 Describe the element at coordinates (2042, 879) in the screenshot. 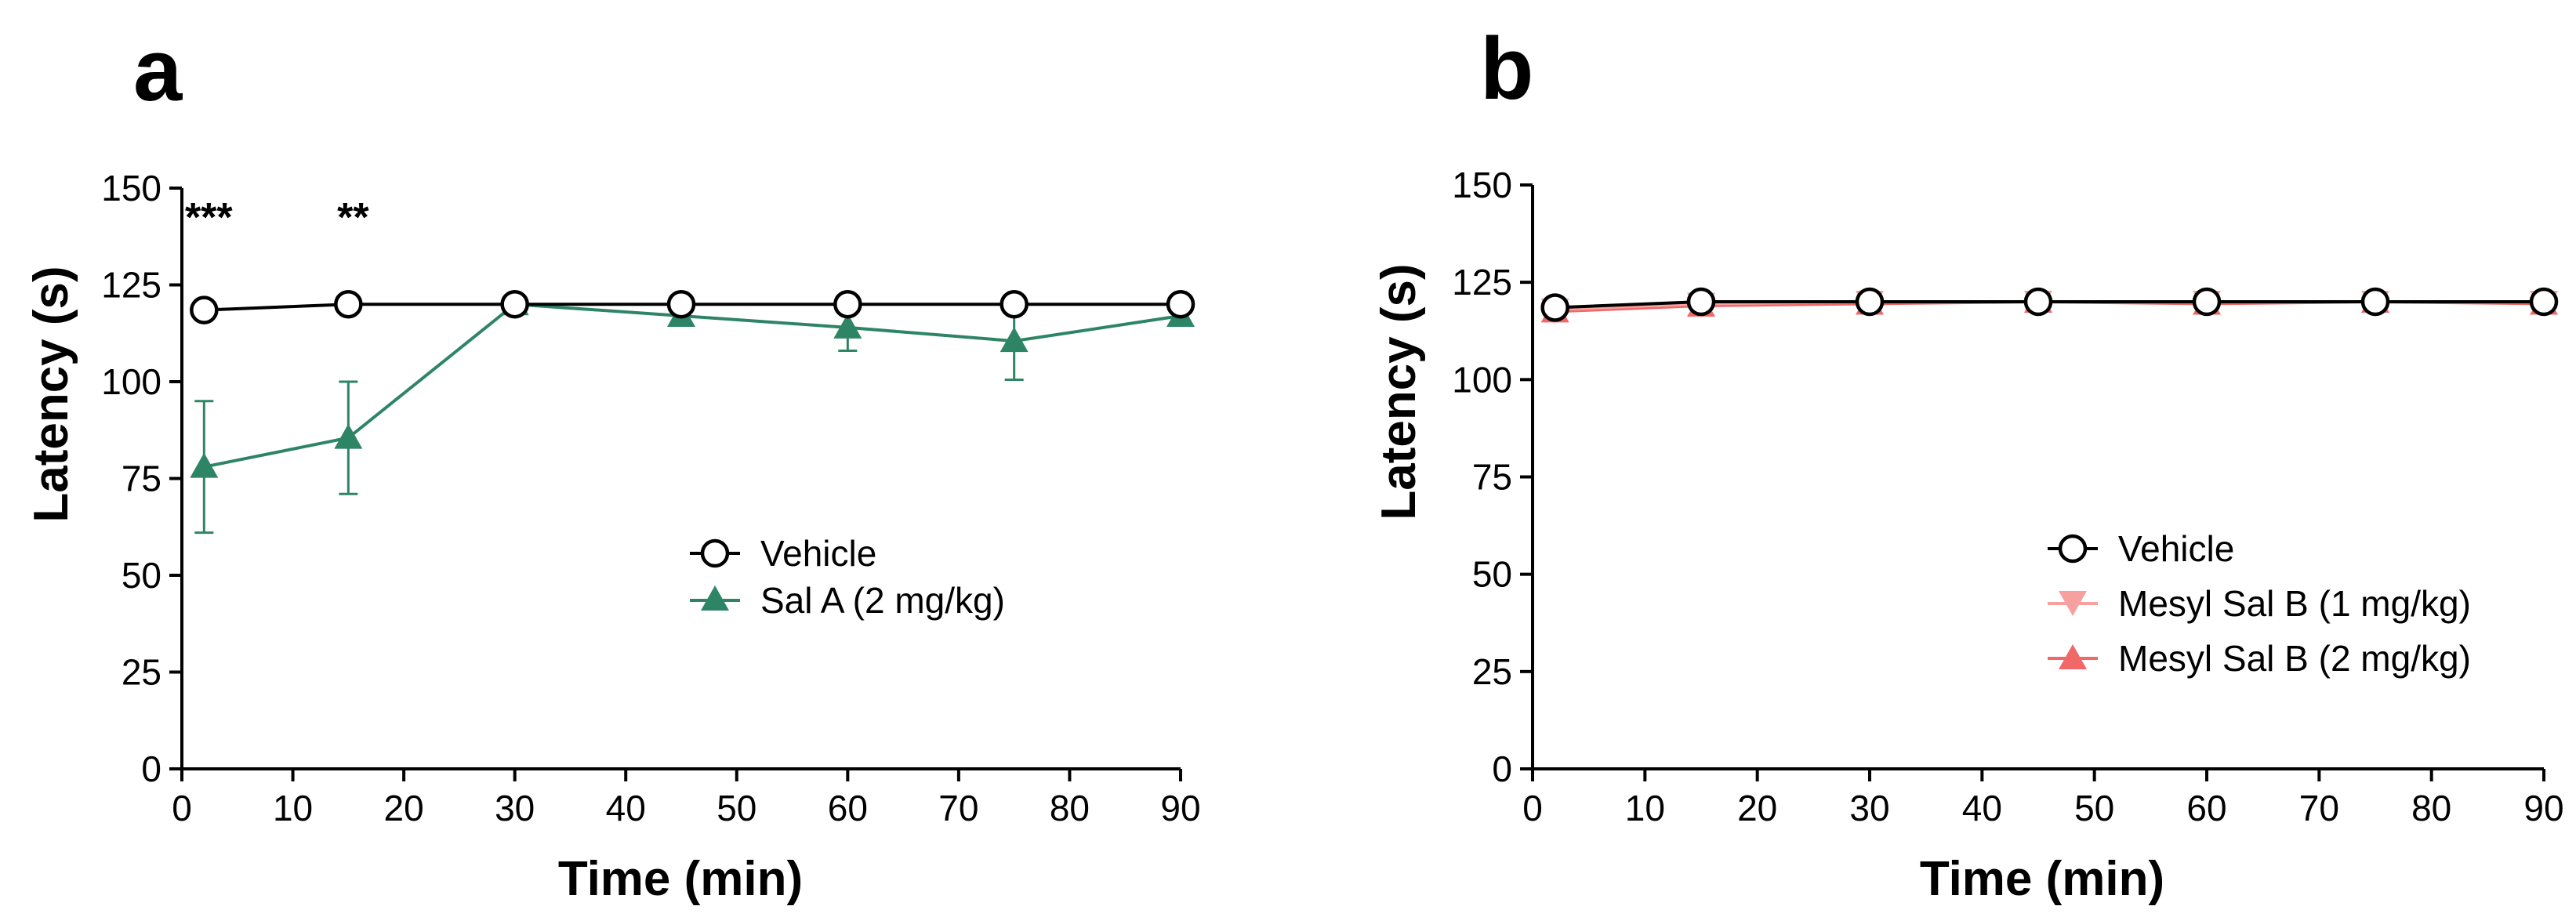

I see `panel-b-x-axis-label: Time (min)` at that location.